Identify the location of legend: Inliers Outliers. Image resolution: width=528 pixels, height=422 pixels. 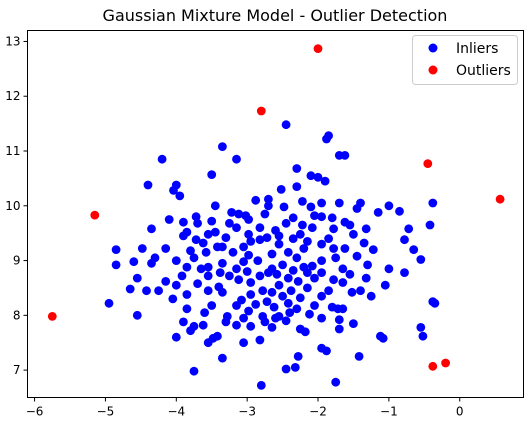
(465, 60).